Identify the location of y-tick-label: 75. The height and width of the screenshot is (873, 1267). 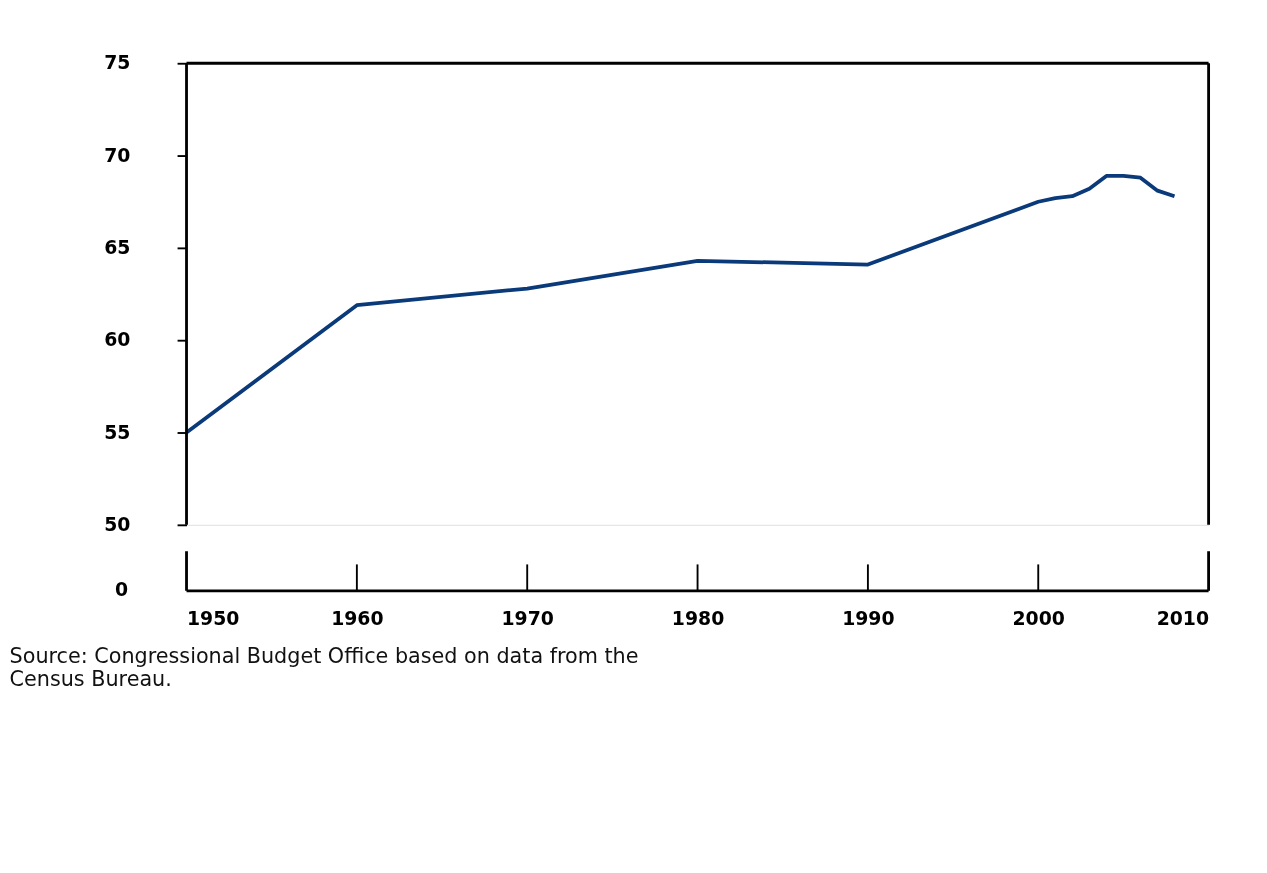
(117, 63).